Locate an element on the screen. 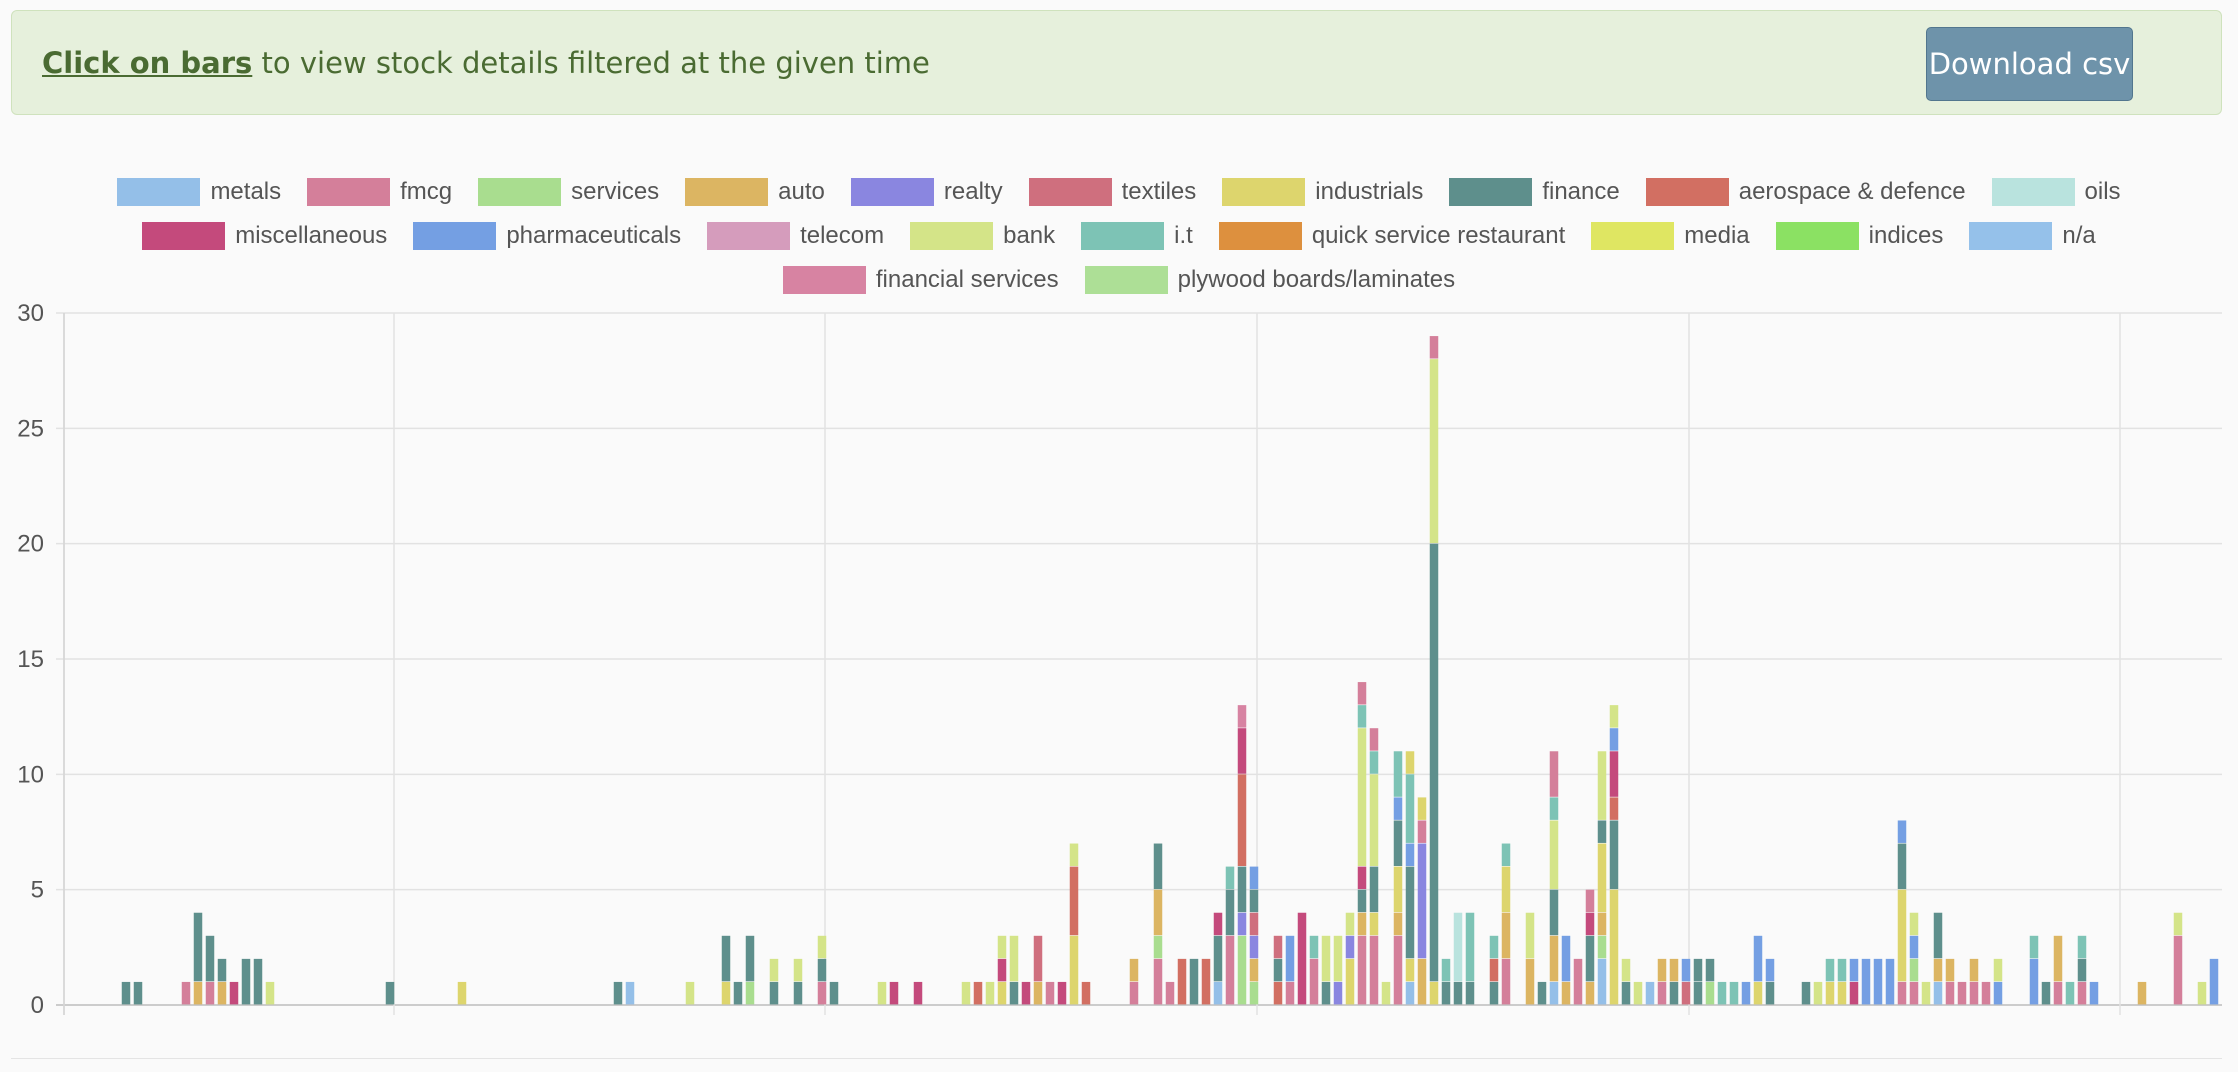 Image resolution: width=2238 pixels, height=1072 pixels. legend-item: financial services is located at coordinates (920, 280).